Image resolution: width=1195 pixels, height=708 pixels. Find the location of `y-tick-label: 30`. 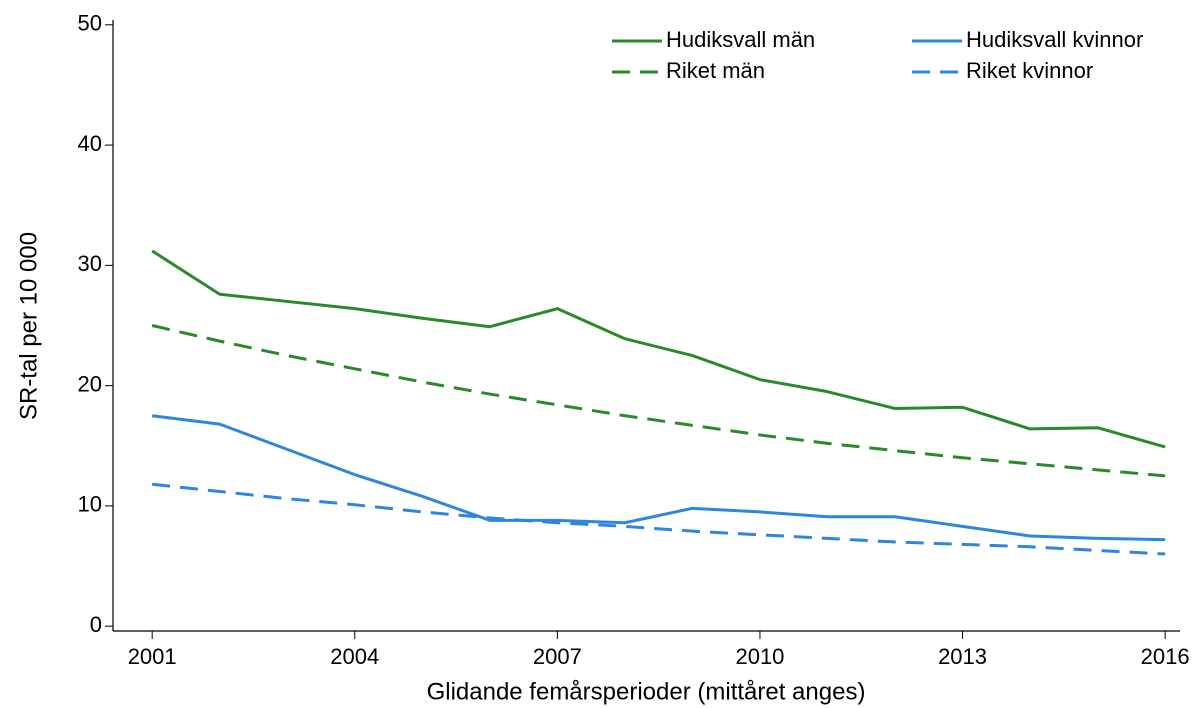

y-tick-label: 30 is located at coordinates (90, 263).